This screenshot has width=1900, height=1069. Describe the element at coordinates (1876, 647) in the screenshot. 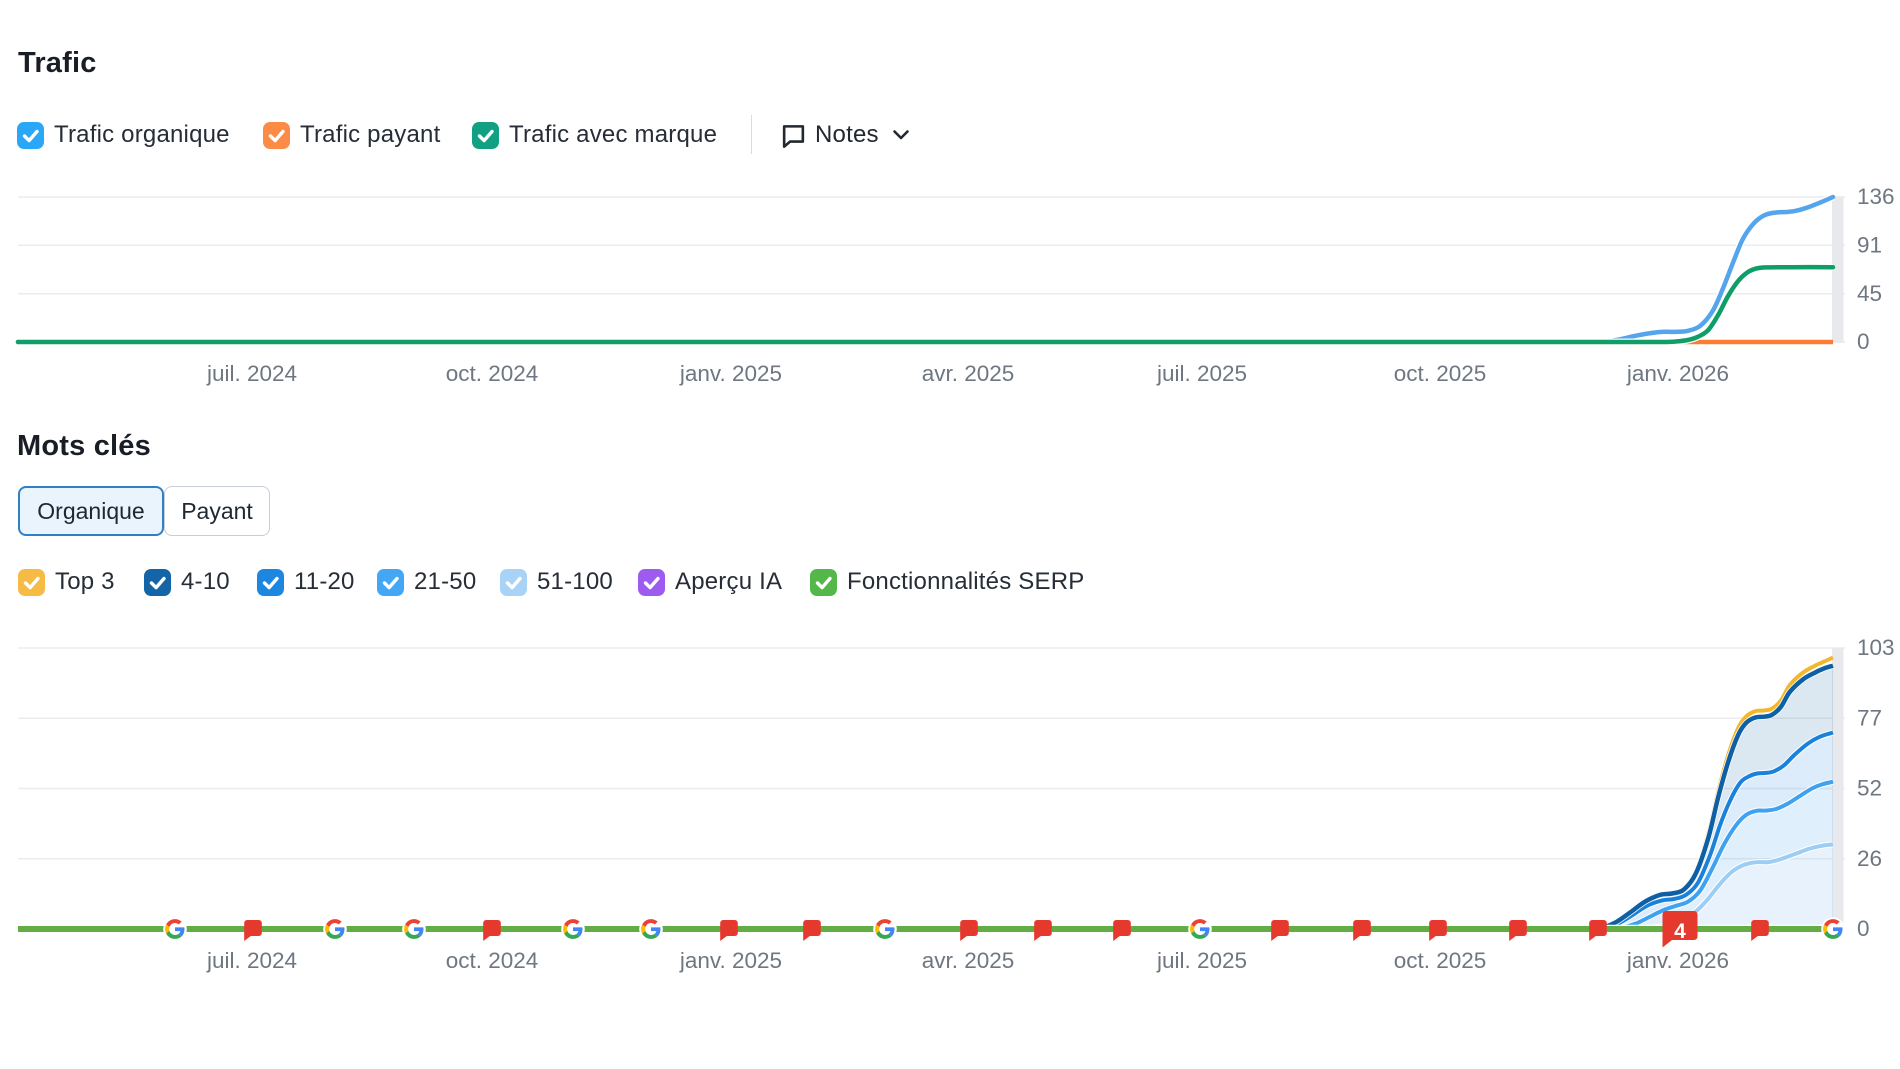

I see `svg-text: 103` at that location.